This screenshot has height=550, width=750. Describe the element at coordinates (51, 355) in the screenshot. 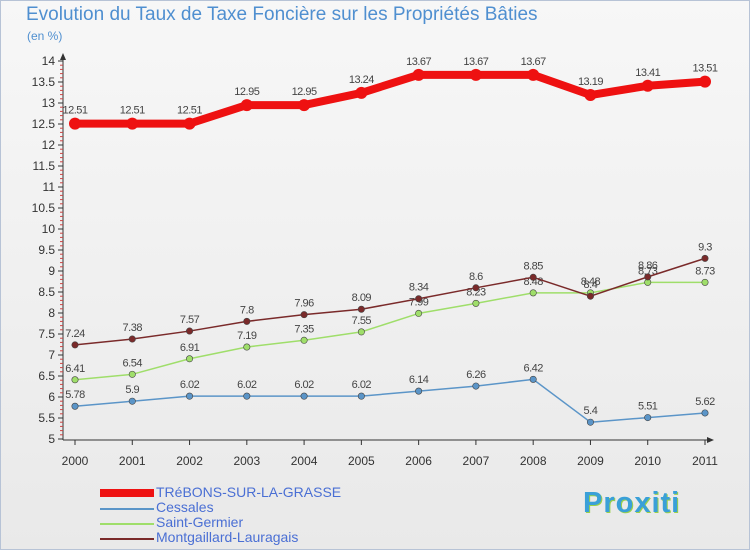

I see `y-tick-label: 7` at that location.